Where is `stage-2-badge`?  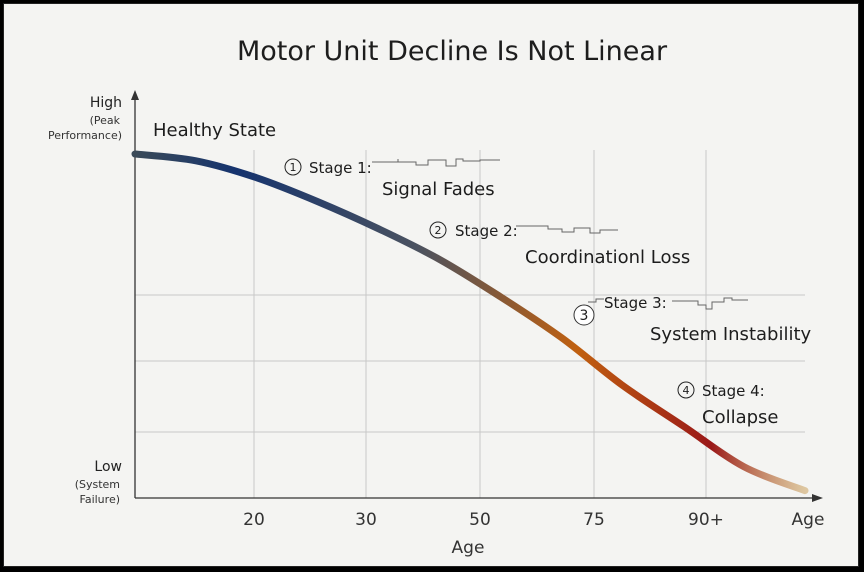
stage-2-badge is located at coordinates (438, 230).